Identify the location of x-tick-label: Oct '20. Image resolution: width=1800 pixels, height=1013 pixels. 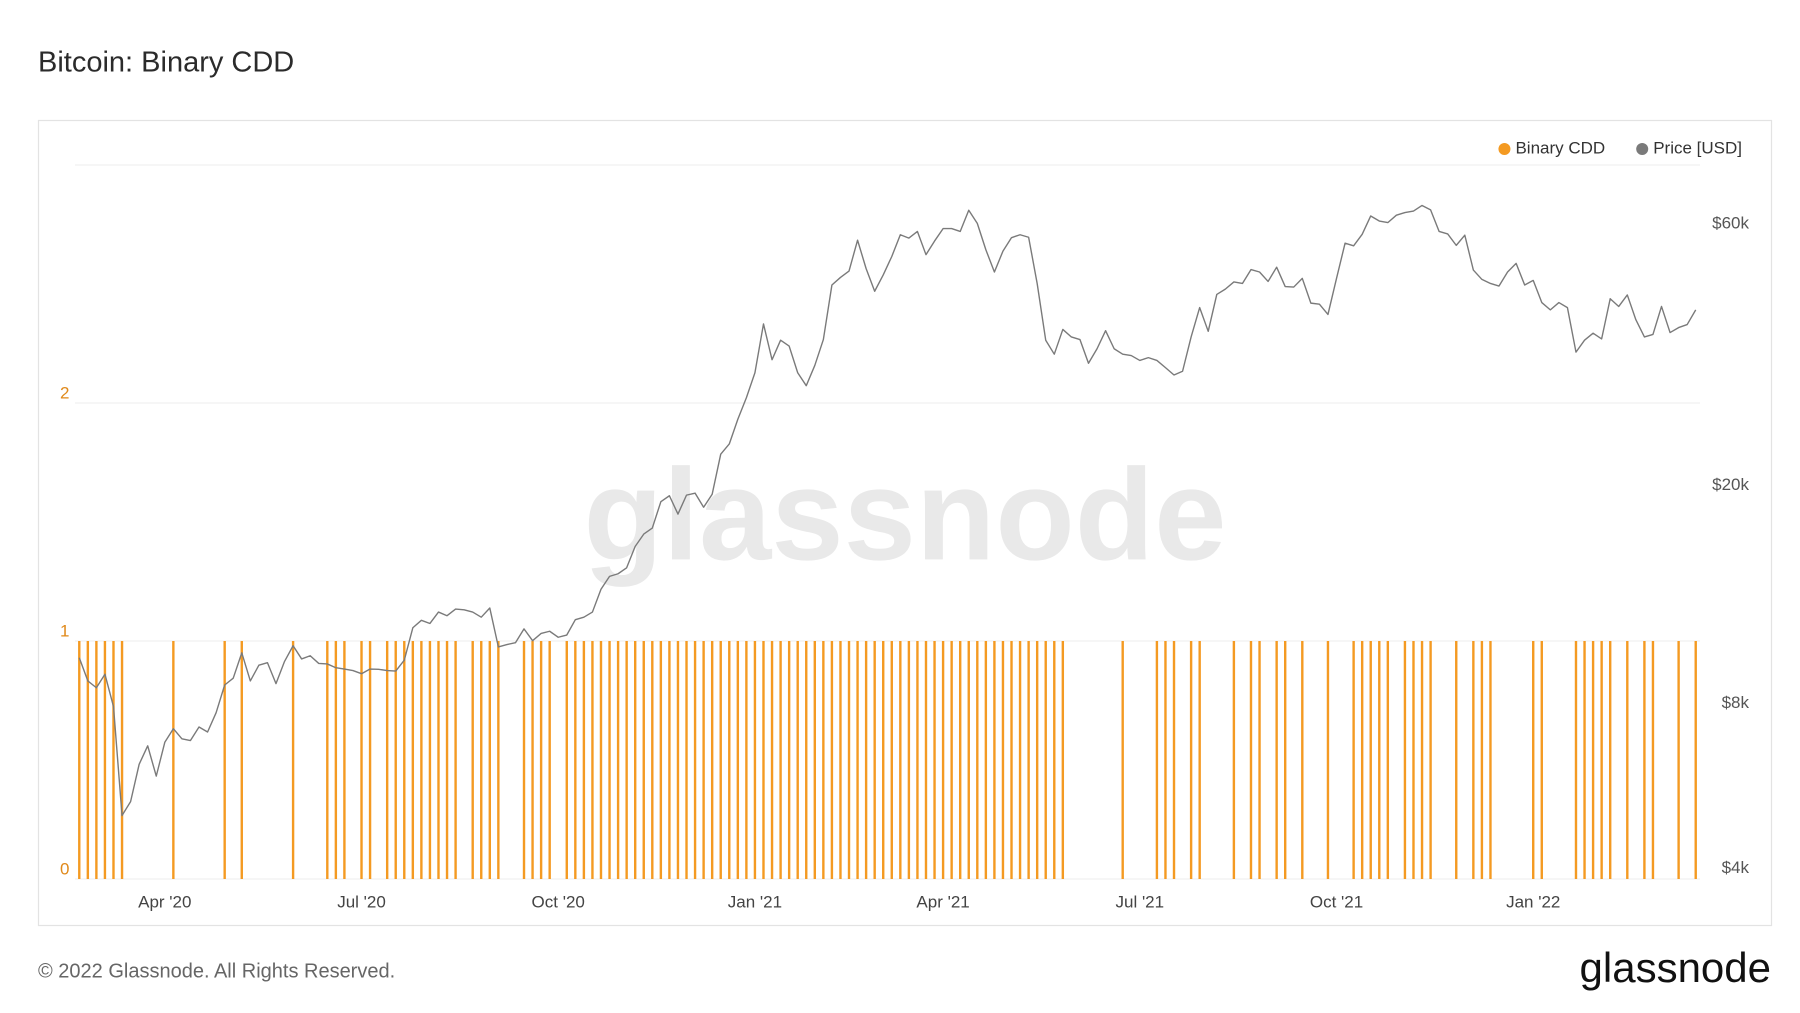
(558, 901).